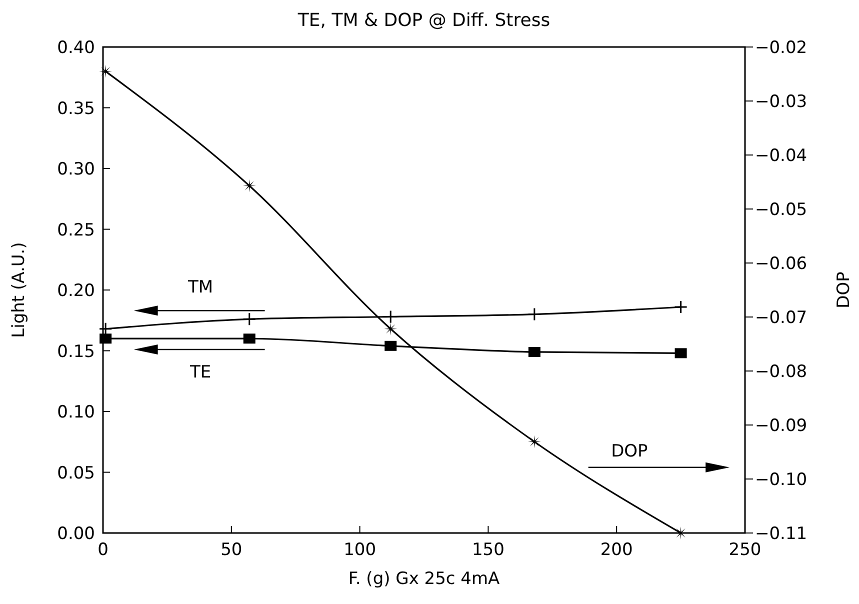 This screenshot has height=604, width=859. I want to click on y-tick-label: 0.10, so click(76, 412).